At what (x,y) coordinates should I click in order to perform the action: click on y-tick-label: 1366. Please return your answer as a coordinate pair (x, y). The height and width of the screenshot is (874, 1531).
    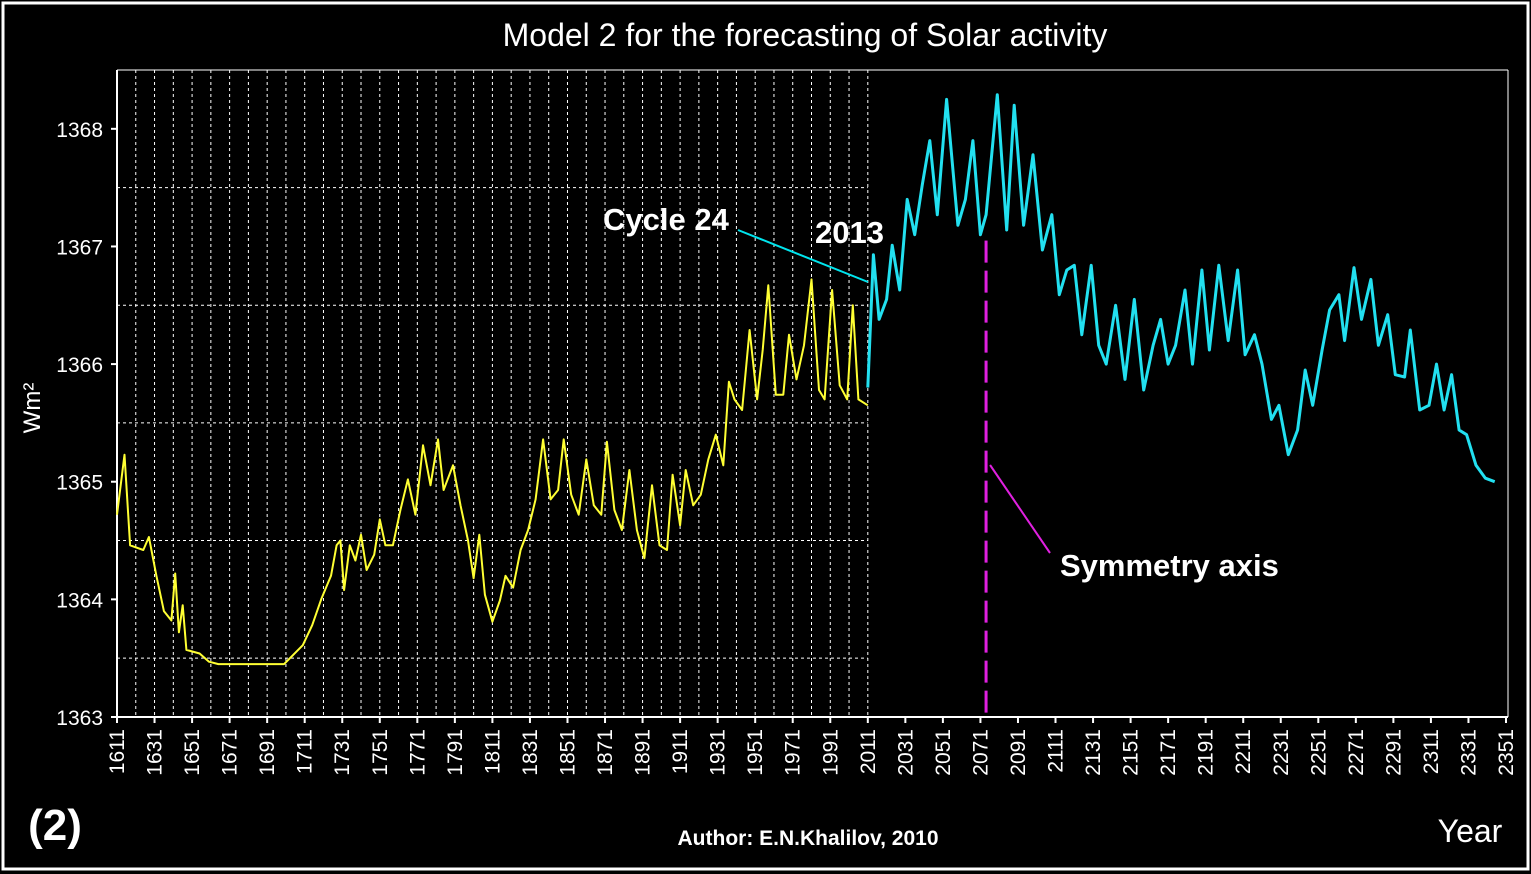
    Looking at the image, I should click on (79, 365).